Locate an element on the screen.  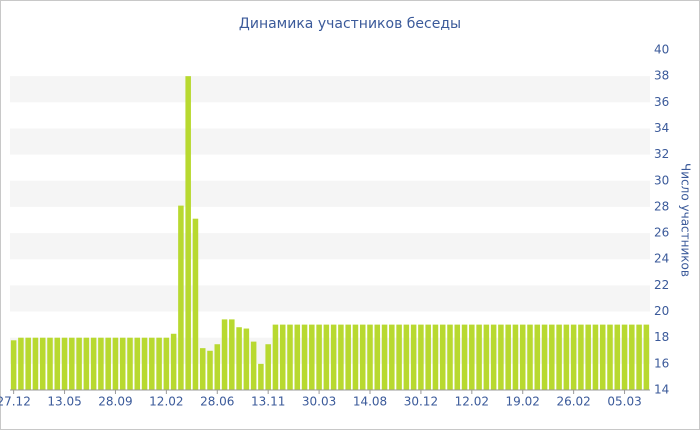
x-tick-label: 05.03 is located at coordinates (624, 402).